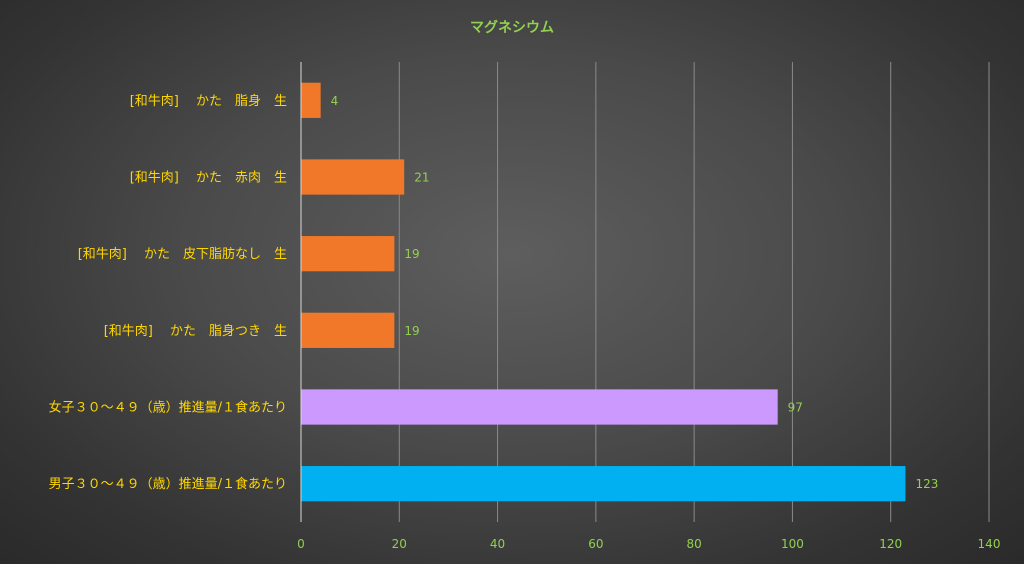  Describe the element at coordinates (301, 544) in the screenshot. I see `x-tick-0: 0` at that location.